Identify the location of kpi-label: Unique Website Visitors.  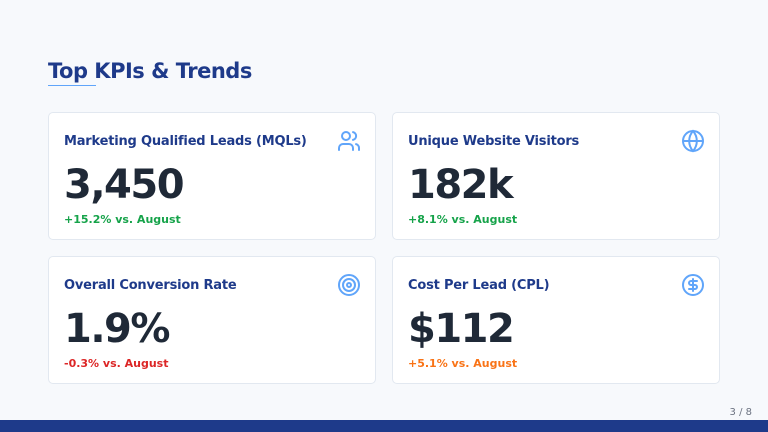
(494, 141).